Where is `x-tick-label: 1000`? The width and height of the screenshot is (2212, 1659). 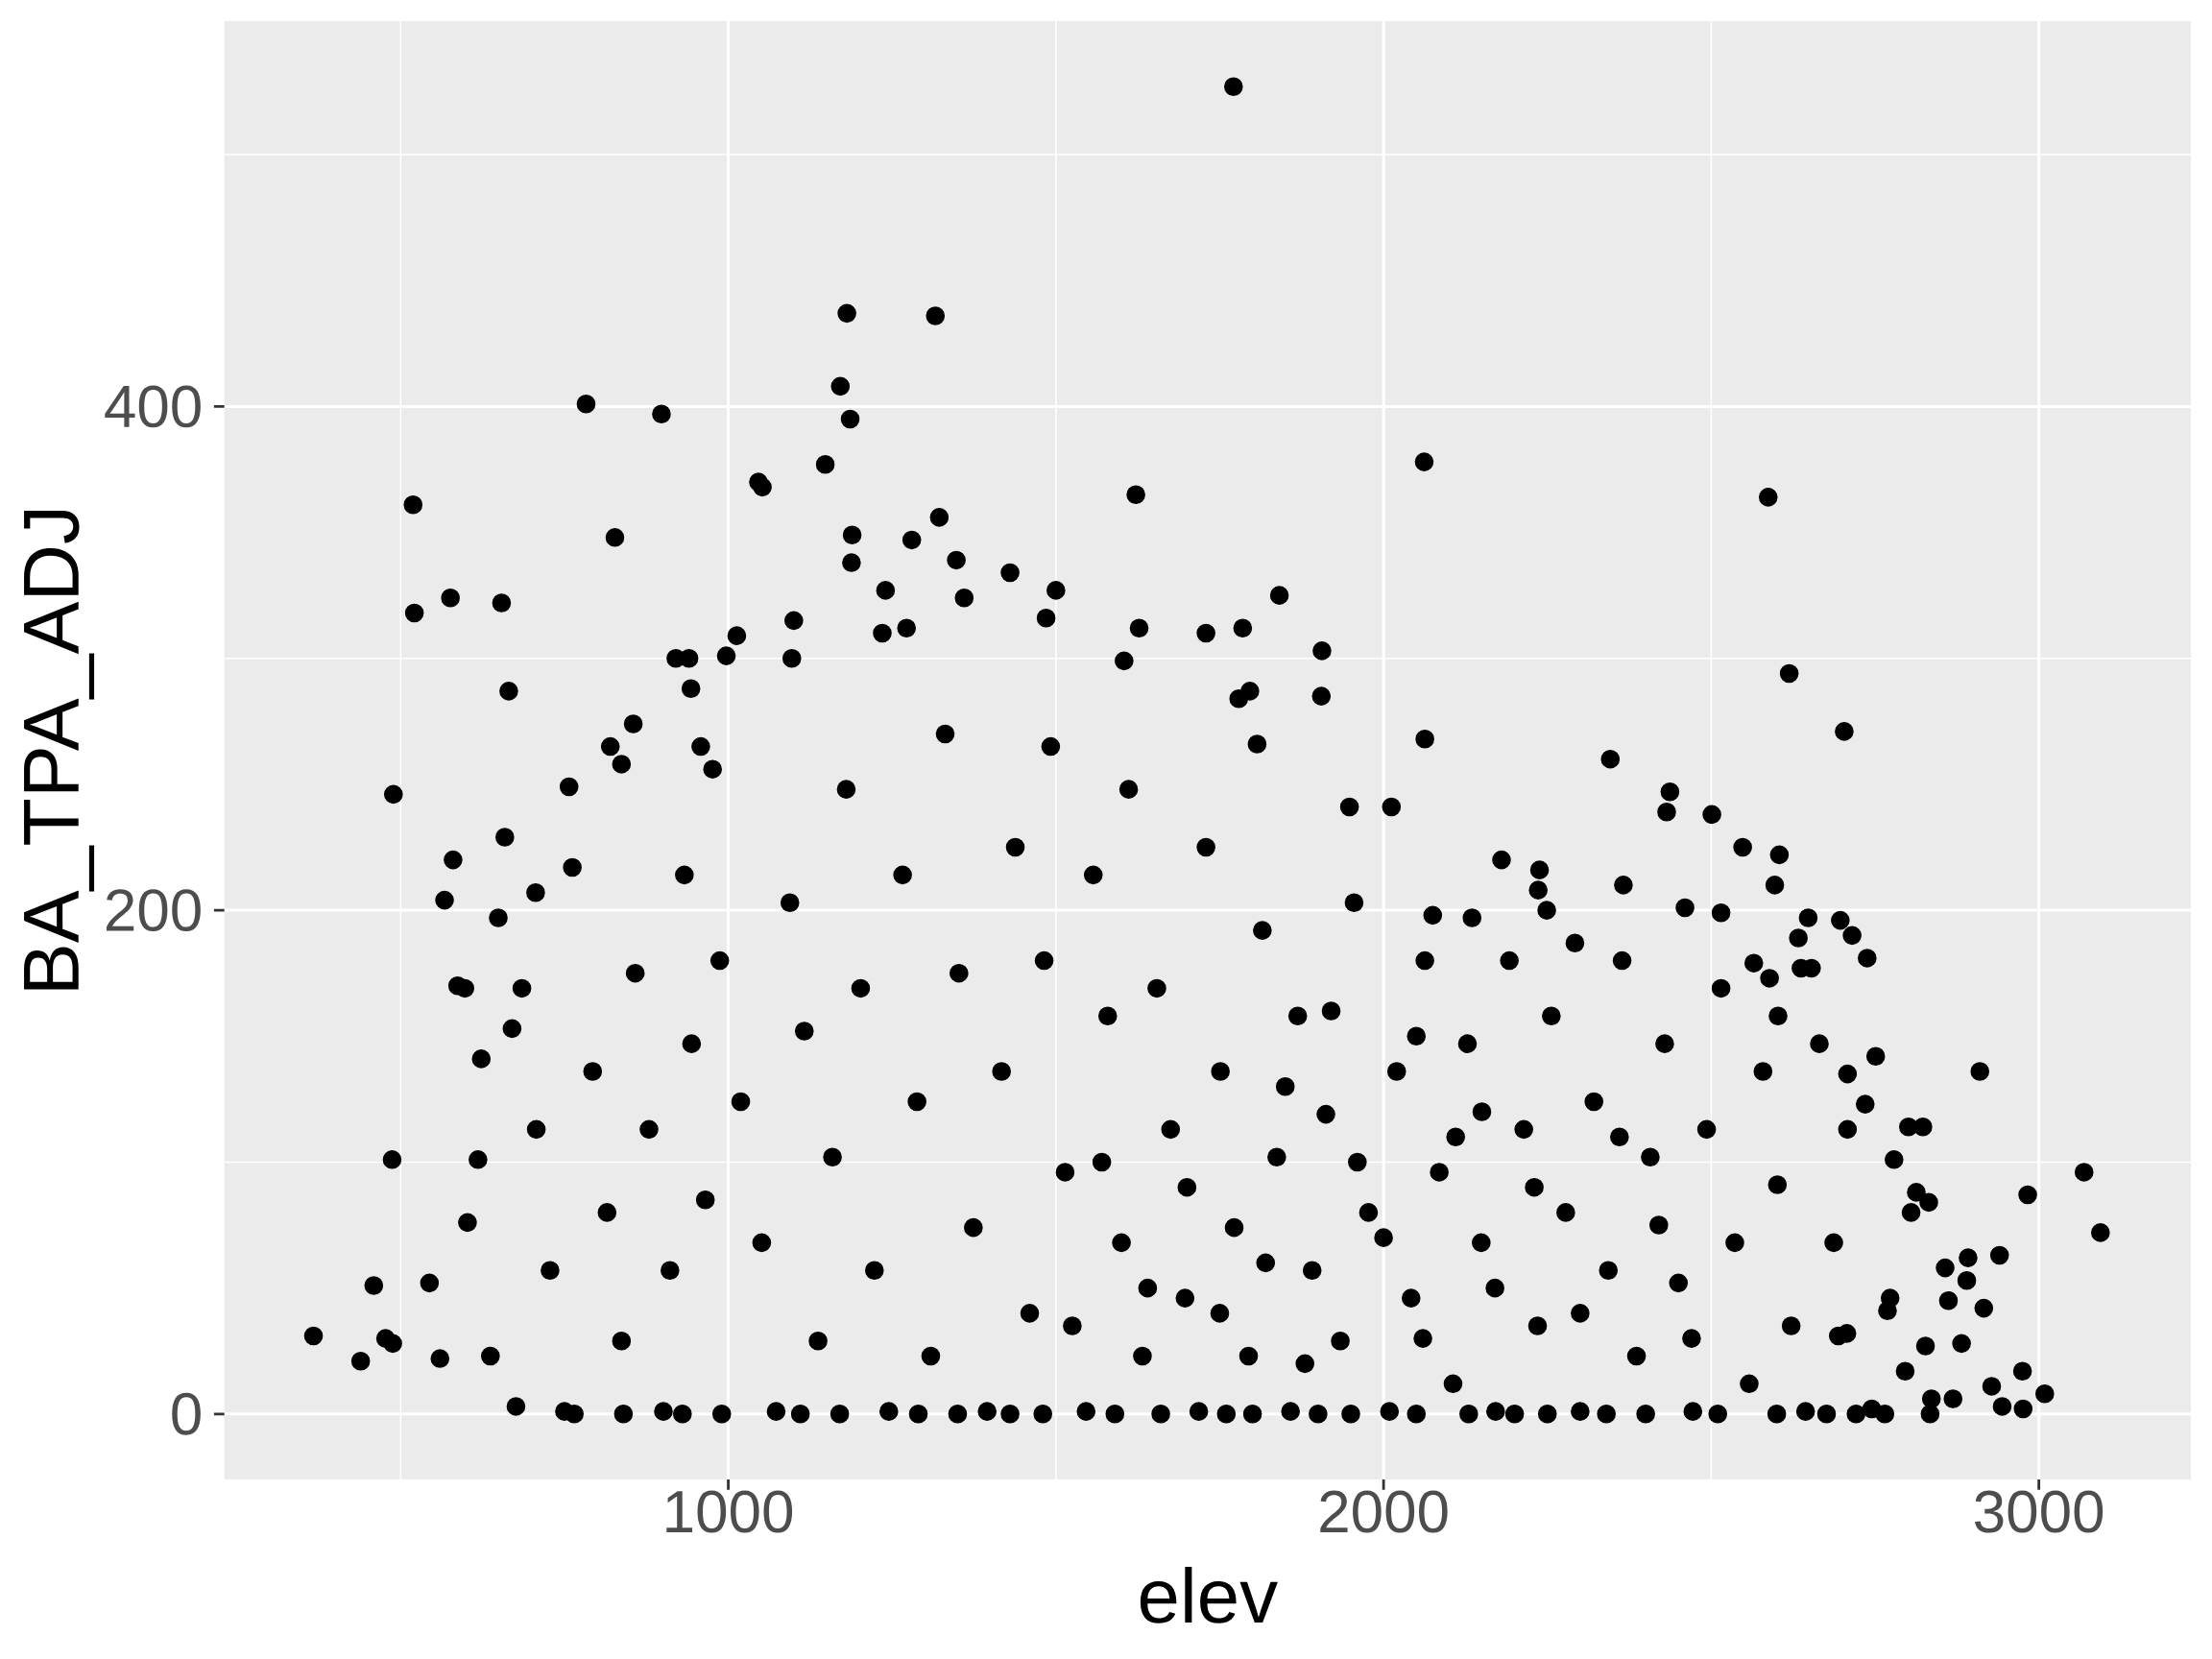 x-tick-label: 1000 is located at coordinates (729, 1511).